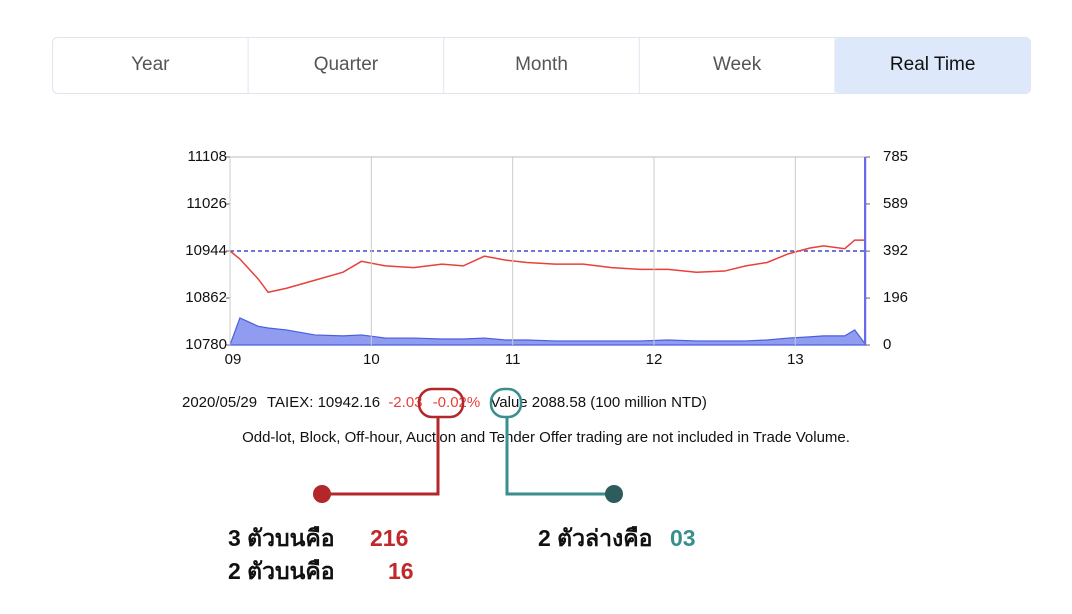 This screenshot has height=614, width=1072. I want to click on y-tick-label: 10862, so click(206, 297).